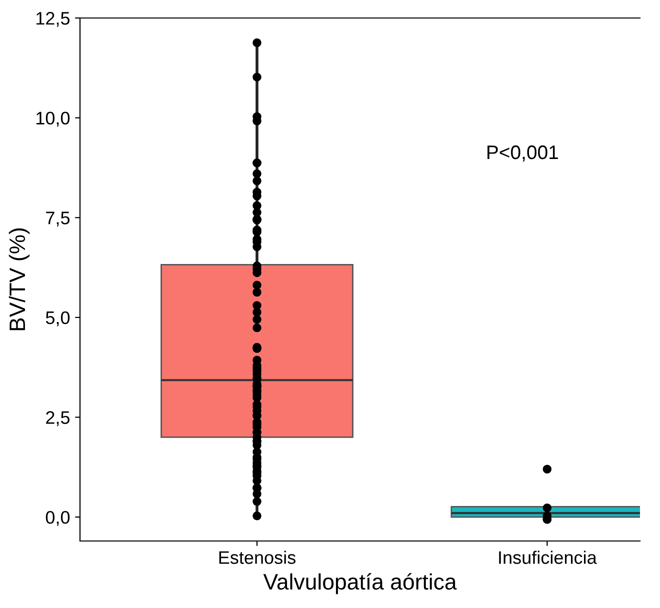  Describe the element at coordinates (53, 119) in the screenshot. I see `y-tick-label: 10,0` at that location.